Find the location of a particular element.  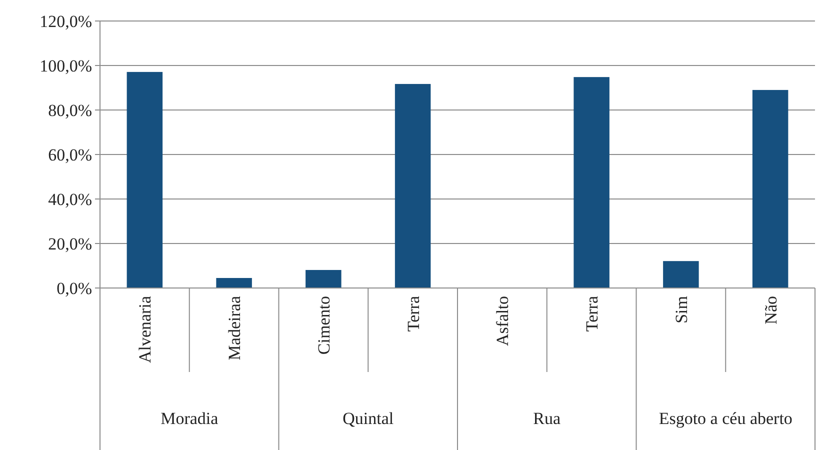

text: Quintal is located at coordinates (368, 418).